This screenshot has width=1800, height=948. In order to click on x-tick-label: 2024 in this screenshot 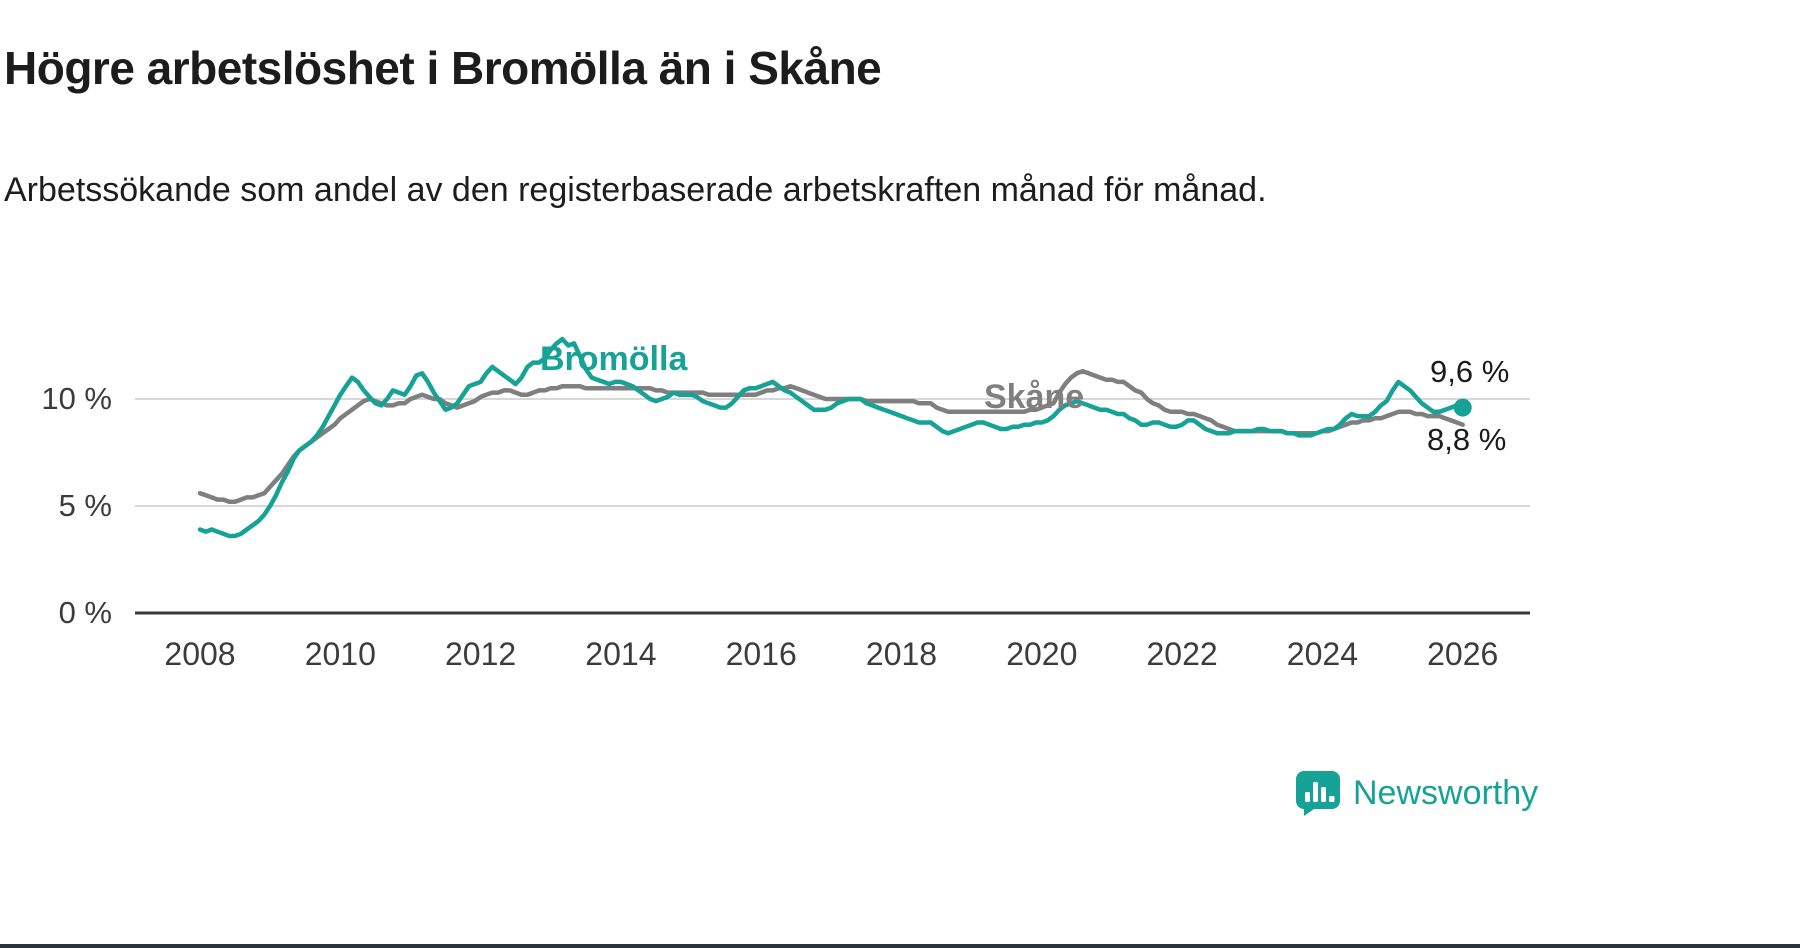, I will do `click(1322, 654)`.